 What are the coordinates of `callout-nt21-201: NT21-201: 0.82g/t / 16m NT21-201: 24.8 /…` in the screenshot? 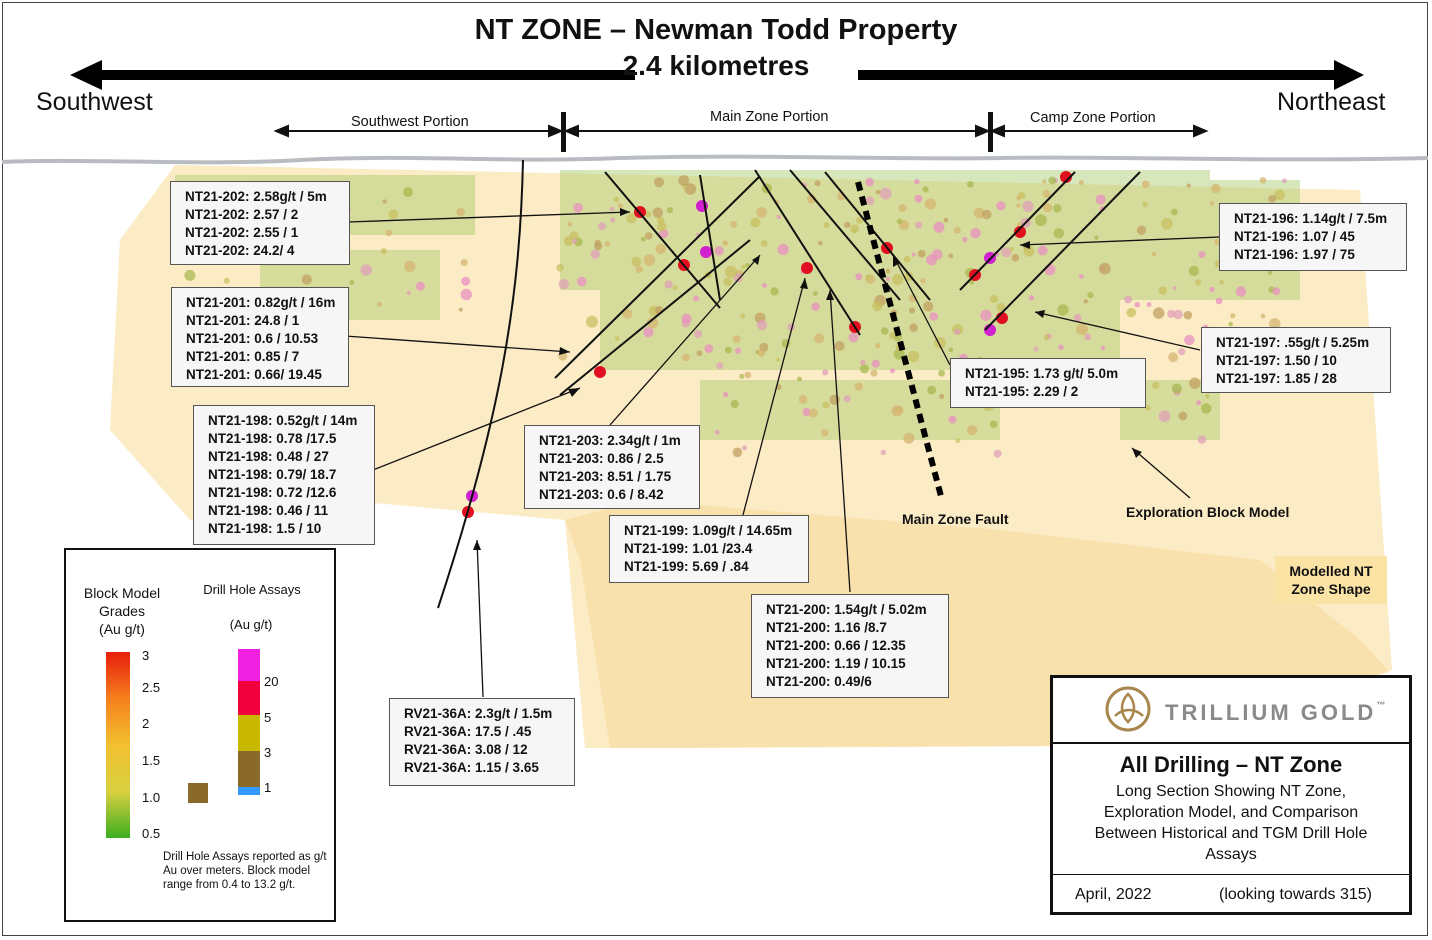 It's located at (260, 337).